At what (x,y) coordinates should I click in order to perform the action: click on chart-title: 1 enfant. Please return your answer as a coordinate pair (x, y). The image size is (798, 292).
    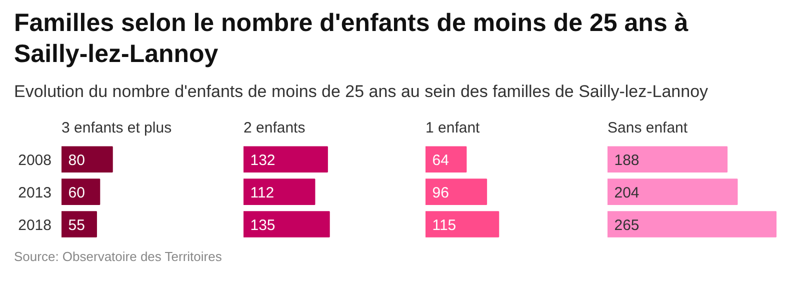
    Looking at the image, I should click on (453, 128).